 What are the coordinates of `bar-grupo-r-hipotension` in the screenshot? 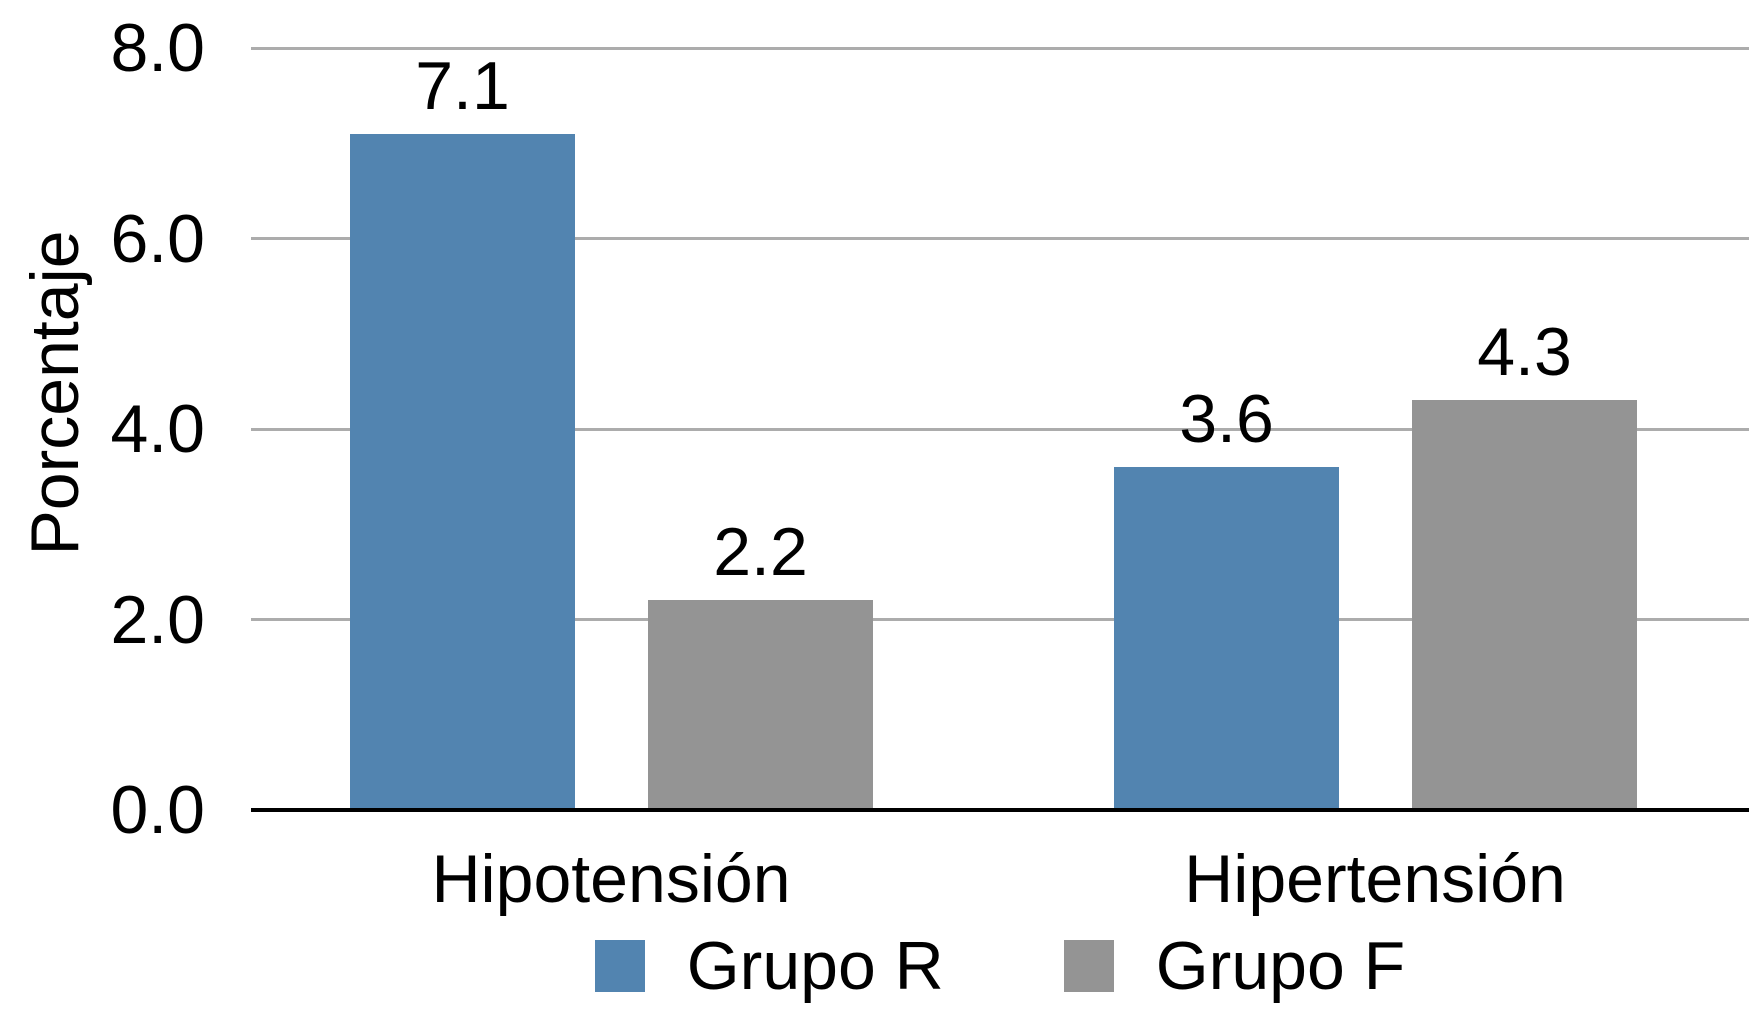 It's located at (462, 471).